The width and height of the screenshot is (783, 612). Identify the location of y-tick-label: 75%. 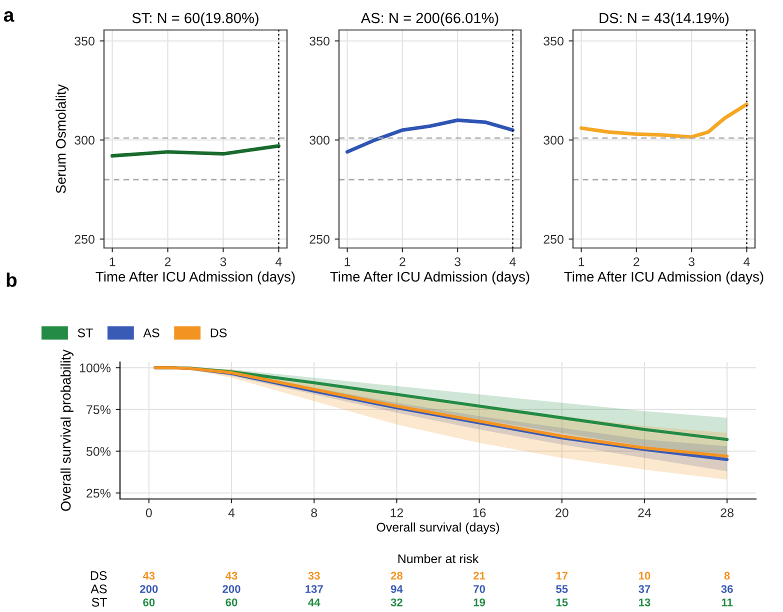
(98, 409).